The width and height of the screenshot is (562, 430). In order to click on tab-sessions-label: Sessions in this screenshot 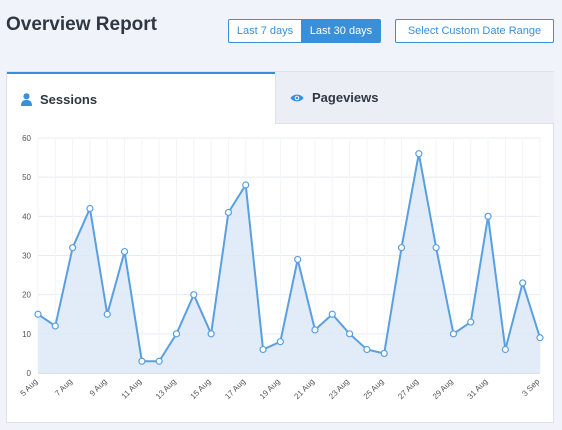, I will do `click(69, 99)`.